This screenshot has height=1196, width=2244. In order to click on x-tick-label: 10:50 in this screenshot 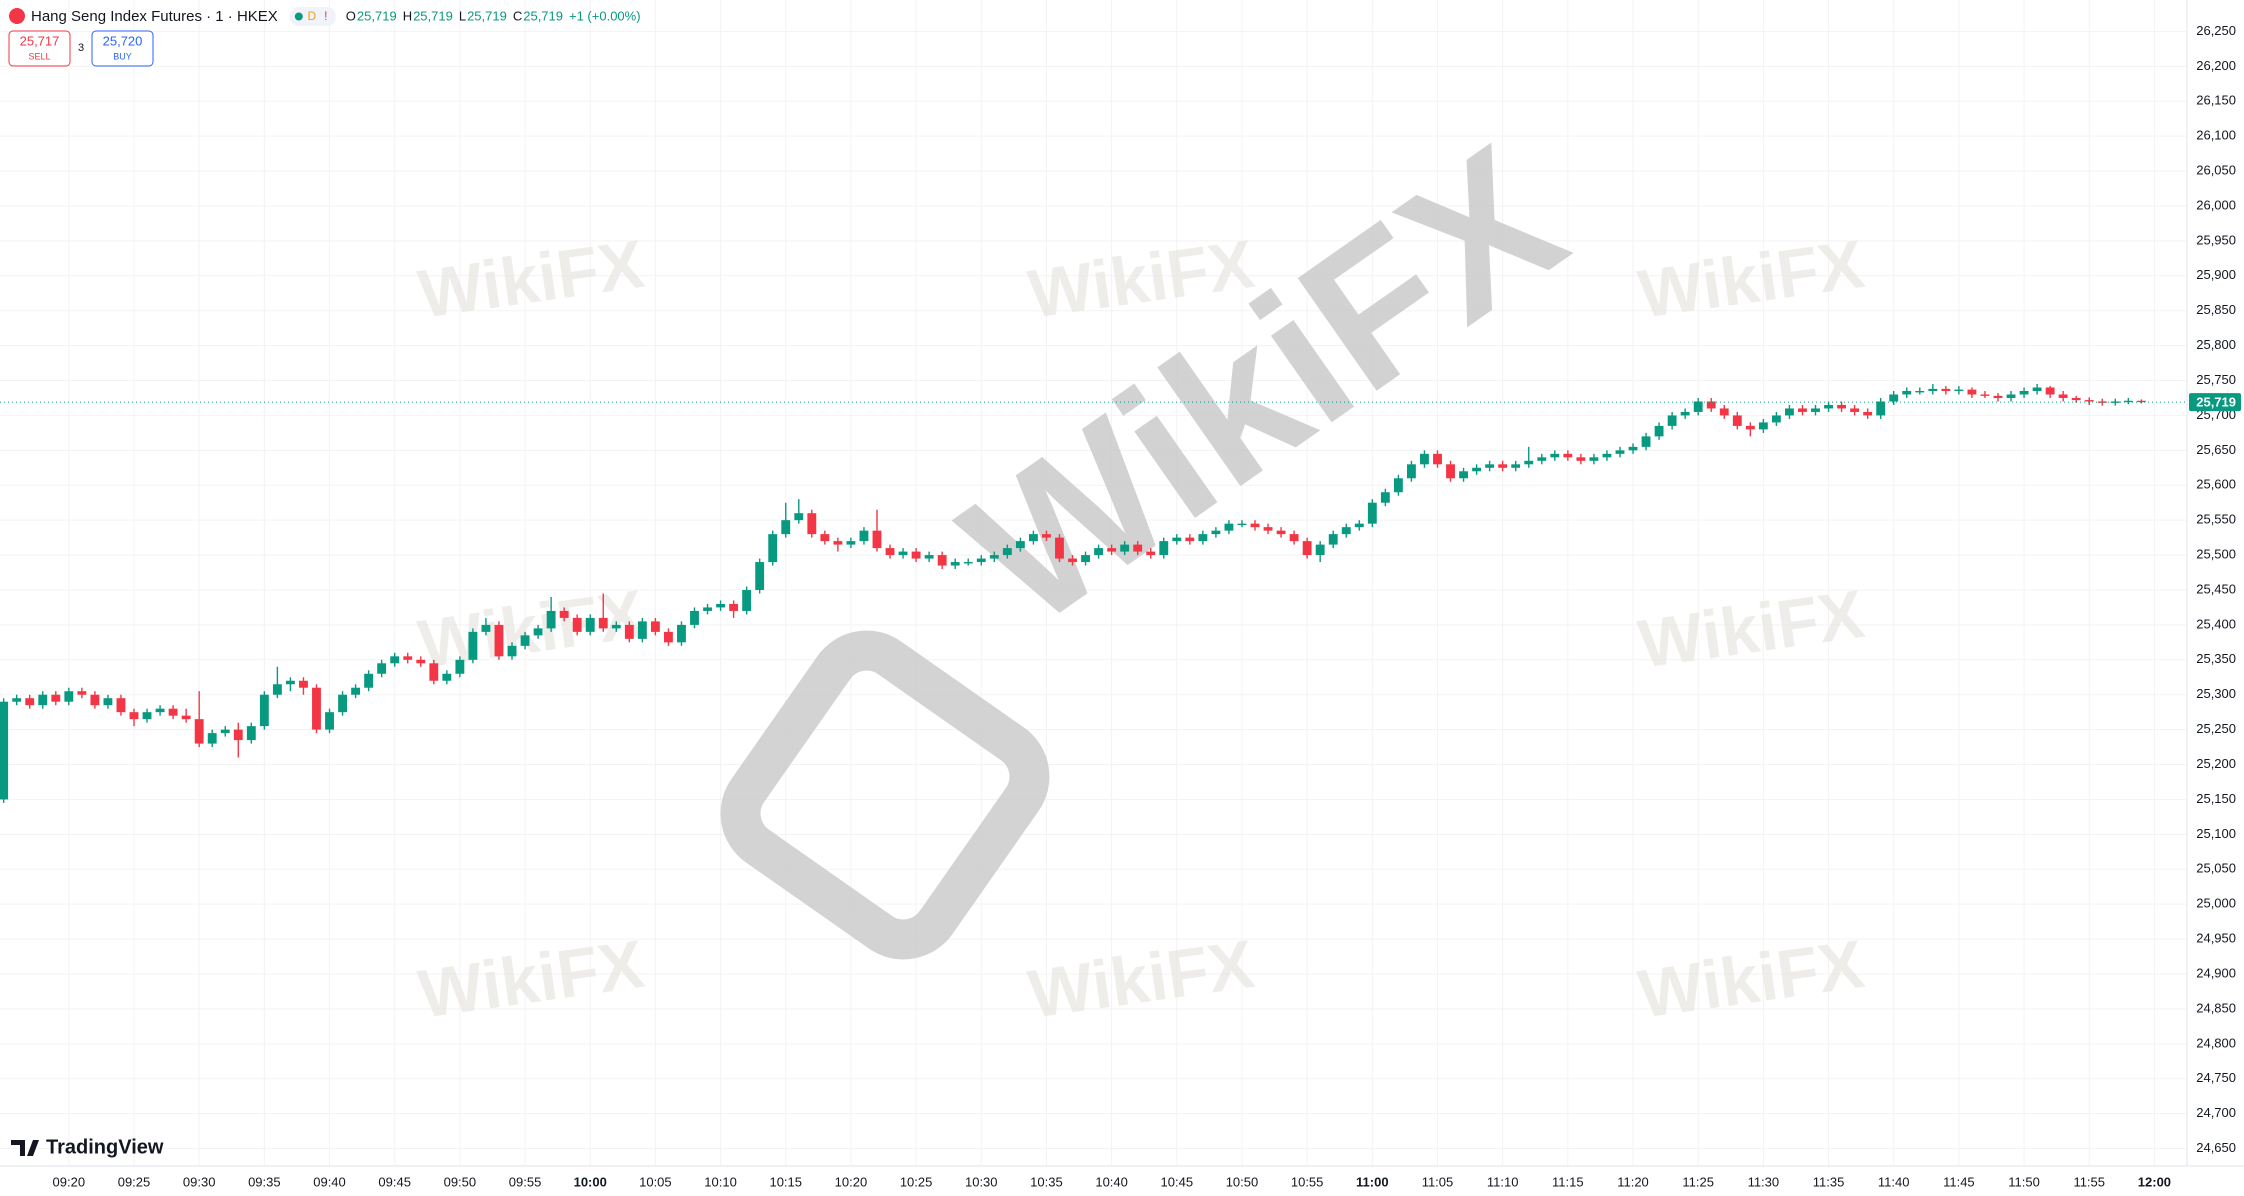, I will do `click(1242, 1181)`.